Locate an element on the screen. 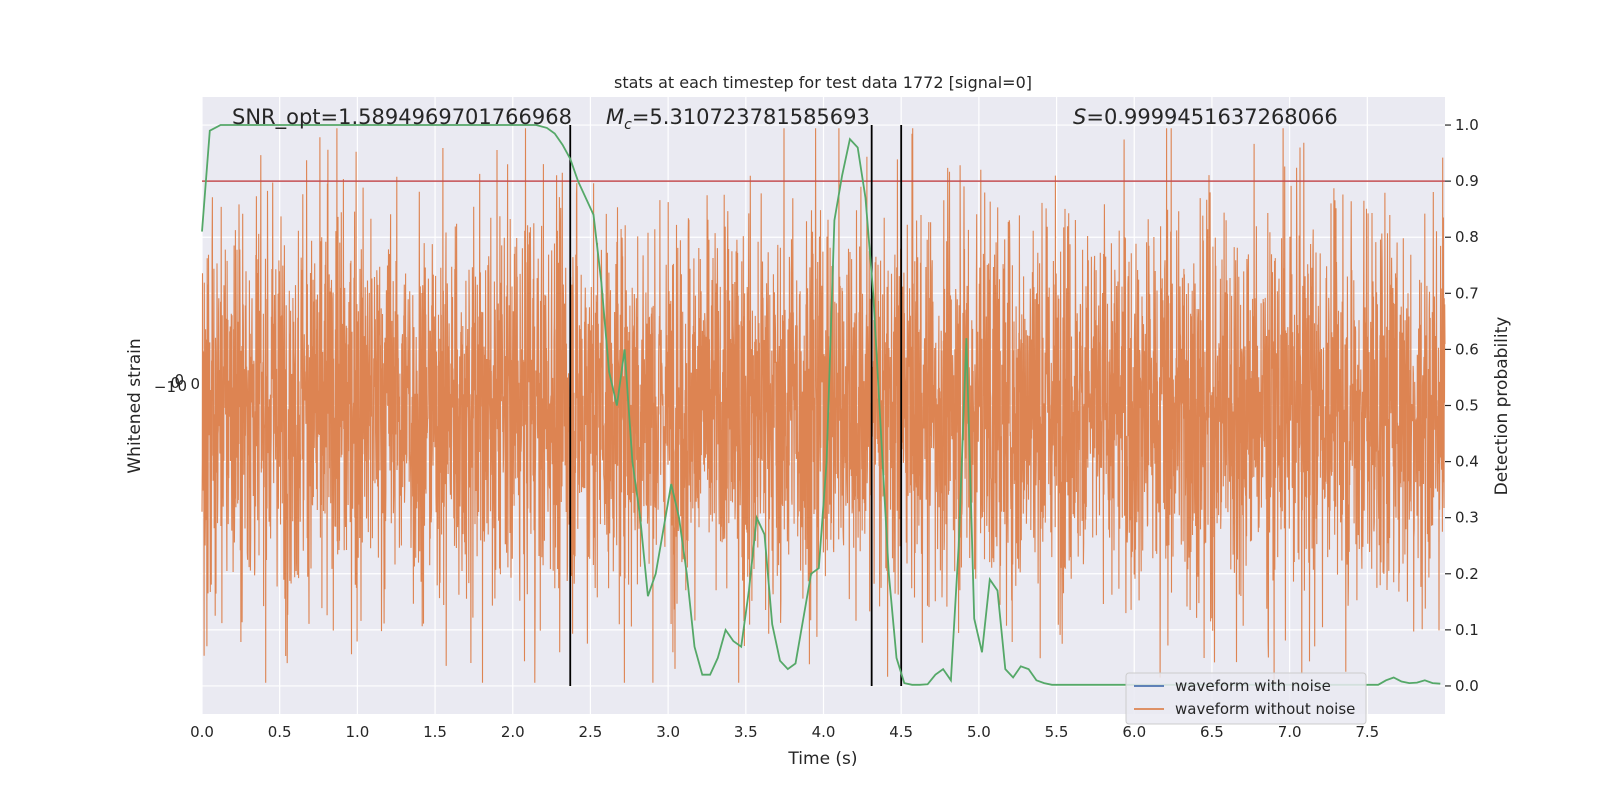  detection-markers is located at coordinates (736, 405).